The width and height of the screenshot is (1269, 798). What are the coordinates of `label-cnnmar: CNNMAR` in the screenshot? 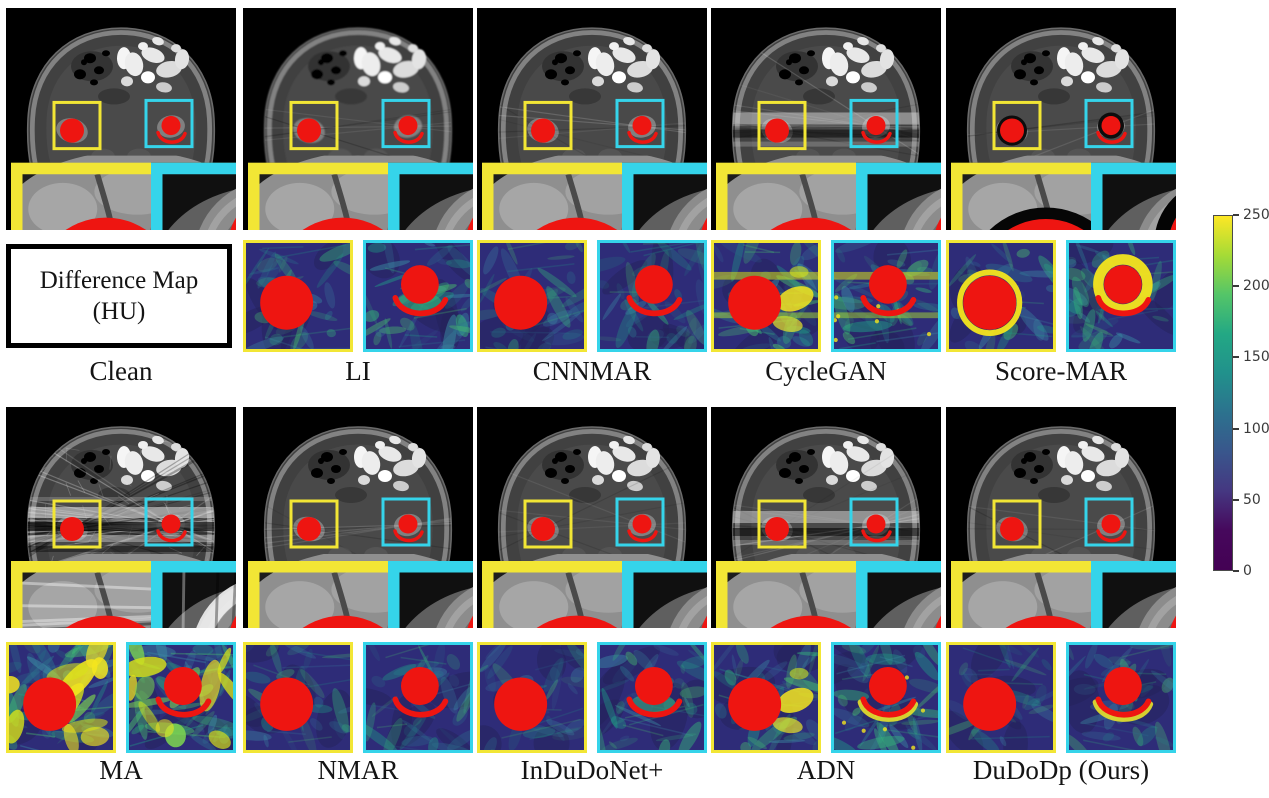 It's located at (592, 371).